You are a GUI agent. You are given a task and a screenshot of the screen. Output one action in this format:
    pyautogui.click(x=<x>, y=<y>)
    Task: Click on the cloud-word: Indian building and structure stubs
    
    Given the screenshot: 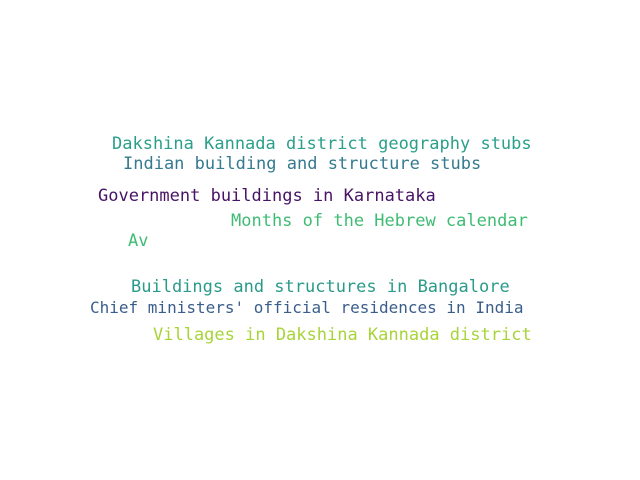 What is the action you would take?
    pyautogui.click(x=302, y=164)
    